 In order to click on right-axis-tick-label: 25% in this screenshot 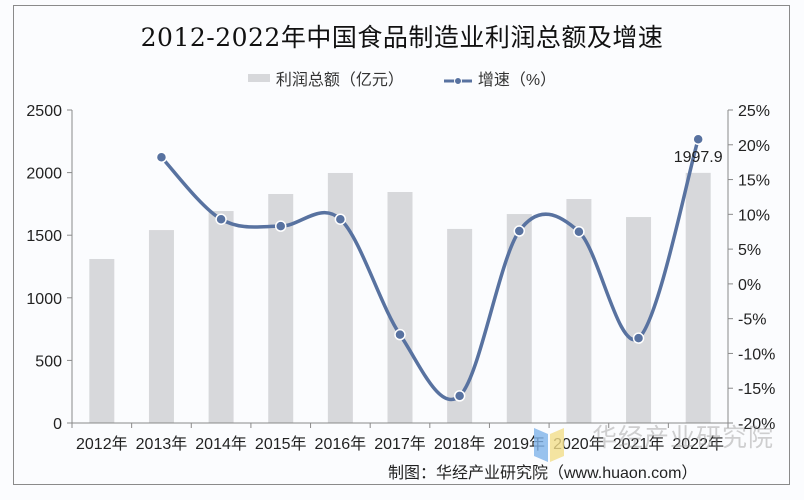, I will do `click(754, 111)`.